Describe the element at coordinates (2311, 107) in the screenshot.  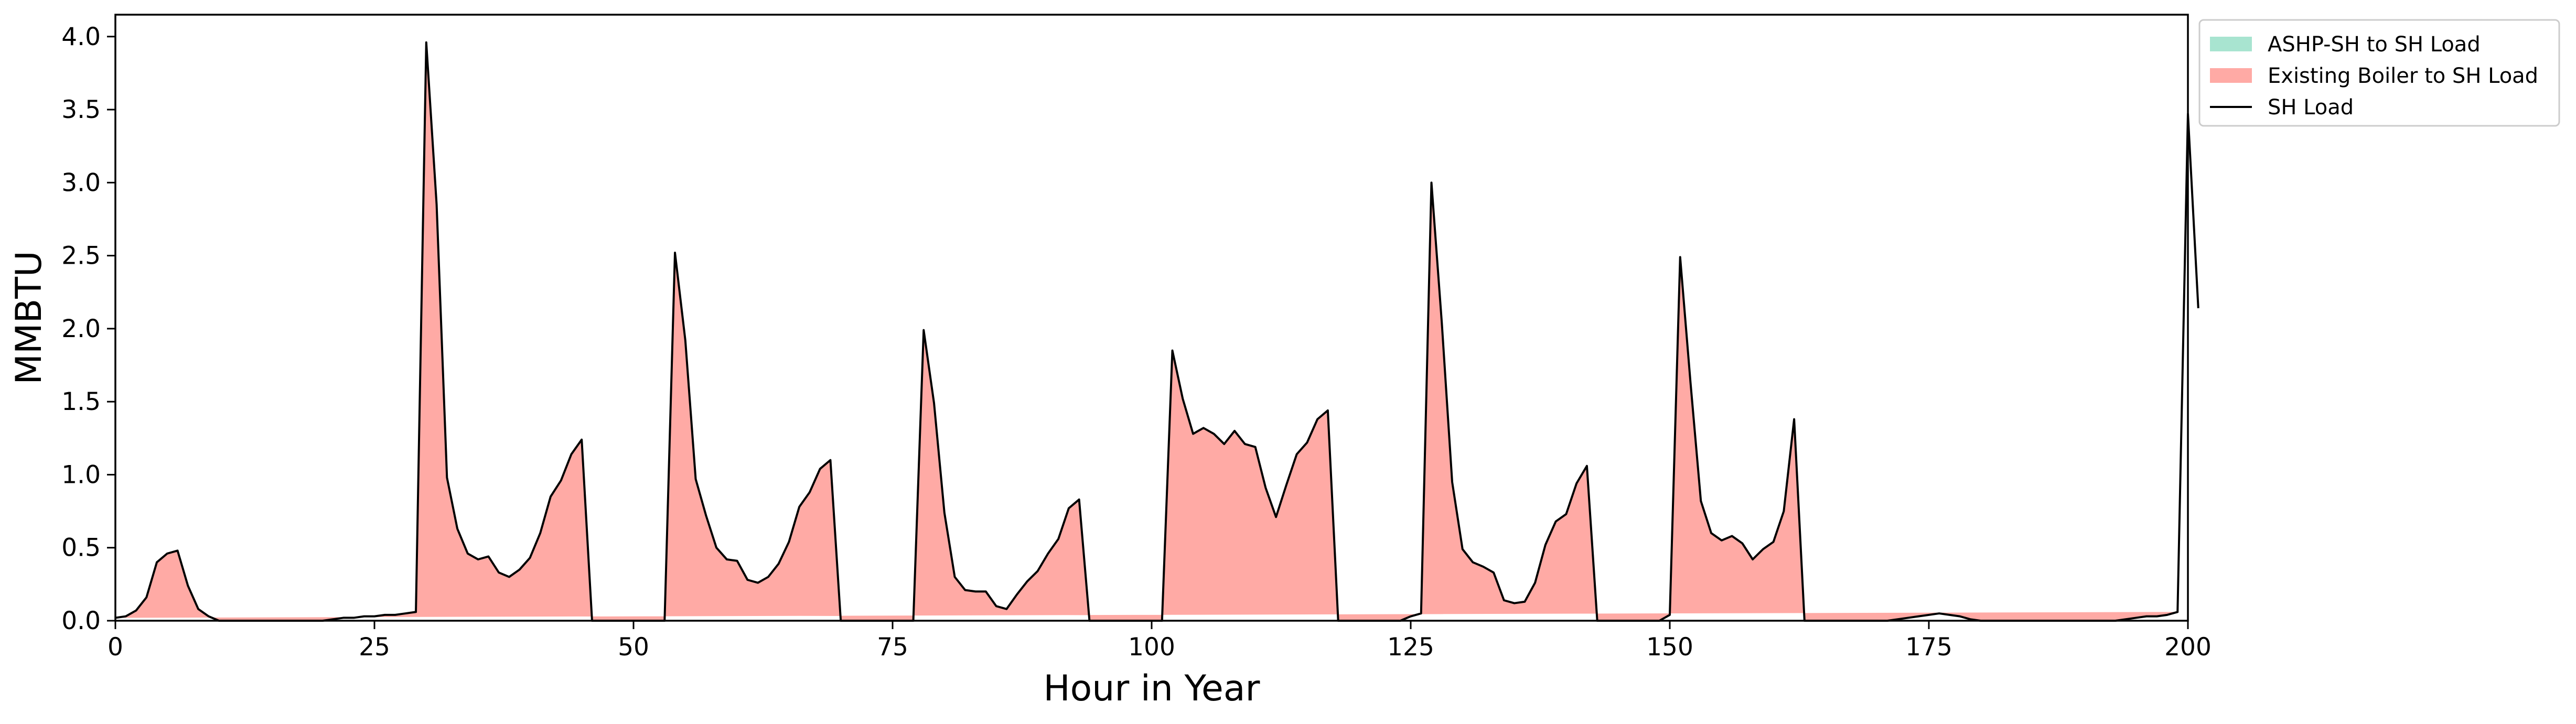
I see `legend-entry-label: SH Load` at that location.